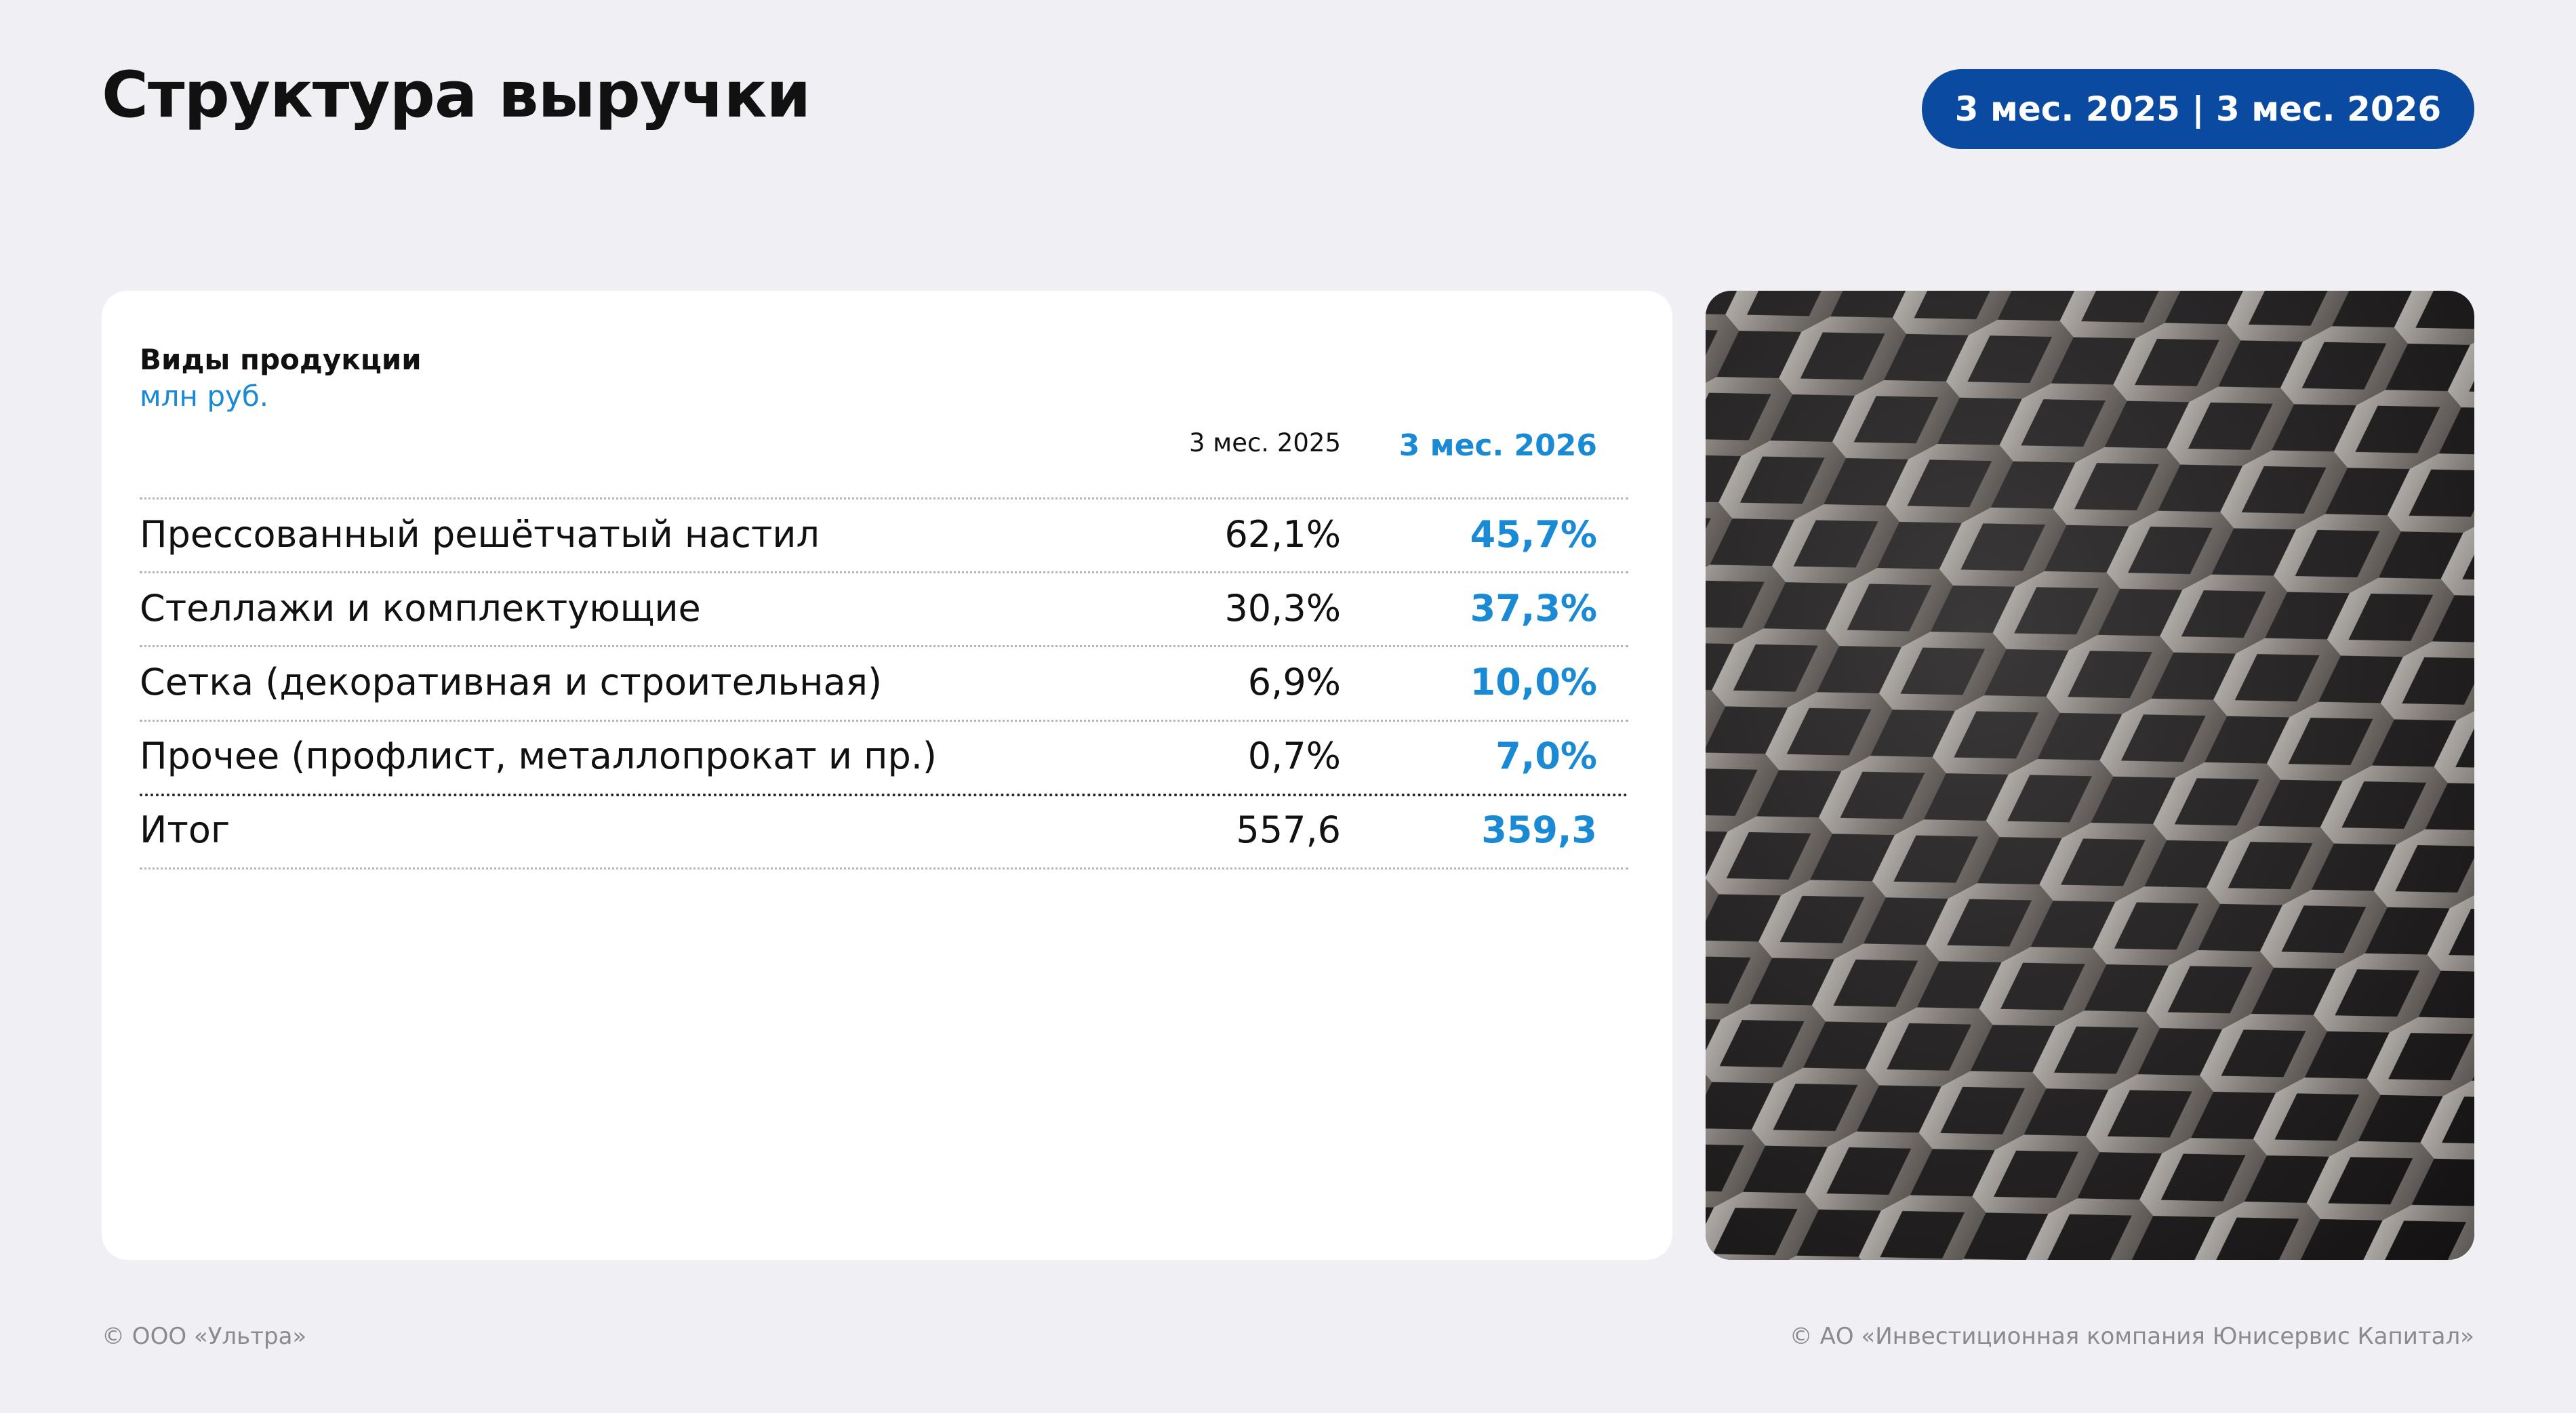 This screenshot has width=2576, height=1413. What do you see at coordinates (1533, 608) in the screenshot?
I see `row-value-highlight: 37,3%` at bounding box center [1533, 608].